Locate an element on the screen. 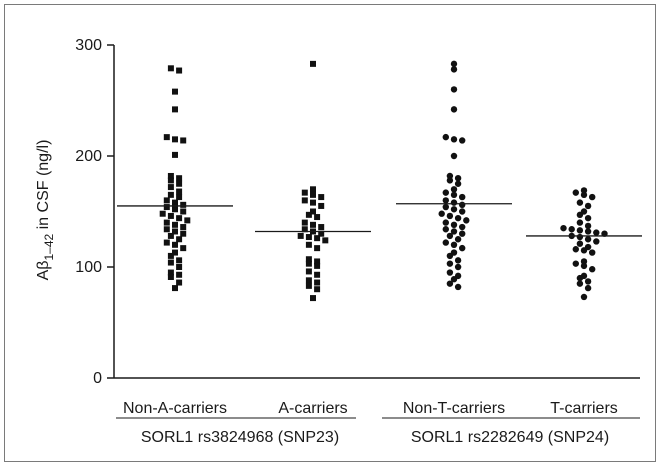 The width and height of the screenshot is (662, 468). y-tick-label: 0 is located at coordinates (97, 378).